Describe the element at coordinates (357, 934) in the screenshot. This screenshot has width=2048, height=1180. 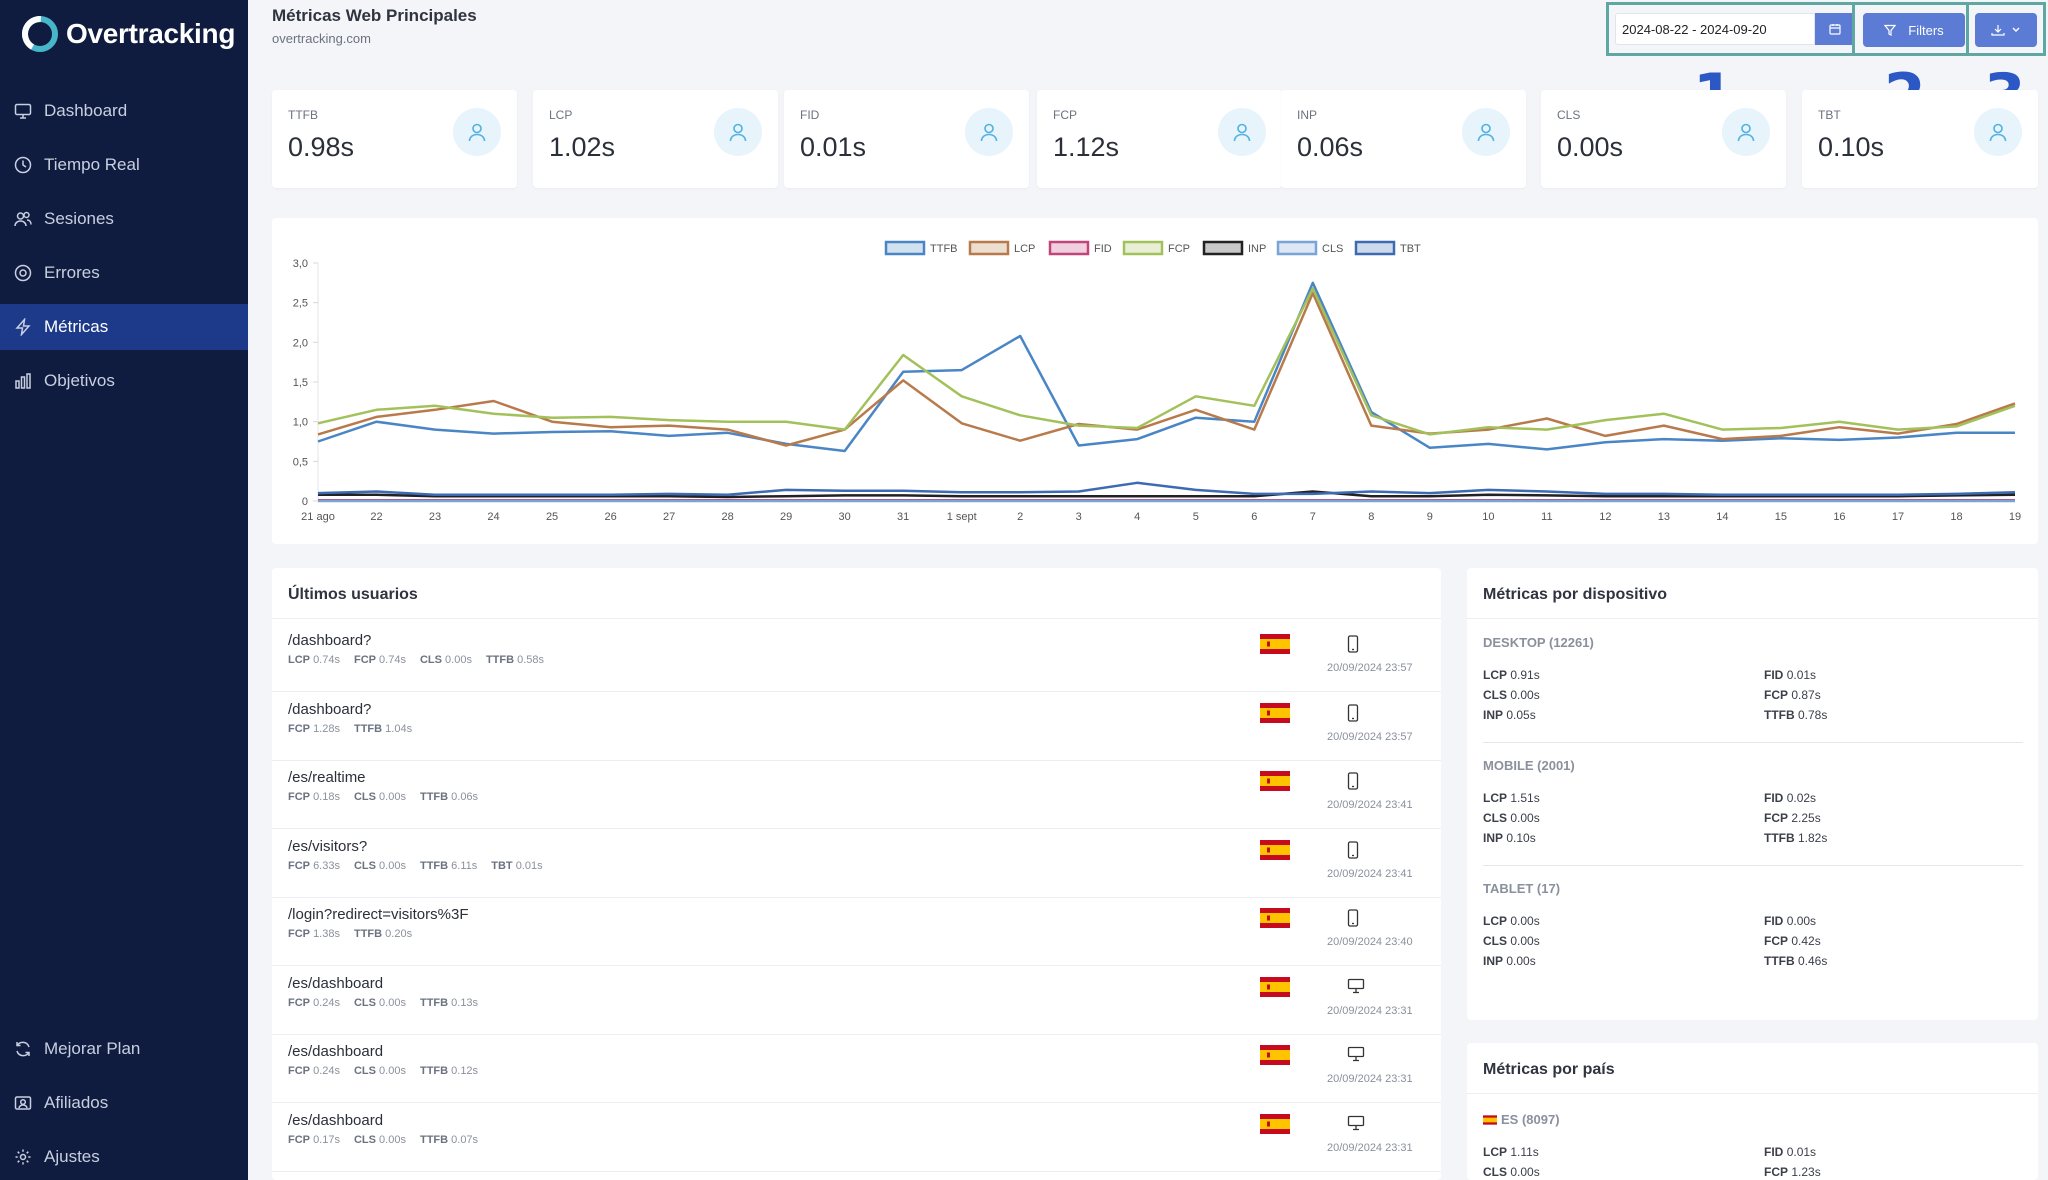
I see `row-metrics: FCP 1.38s TTFB 0.20s` at that location.